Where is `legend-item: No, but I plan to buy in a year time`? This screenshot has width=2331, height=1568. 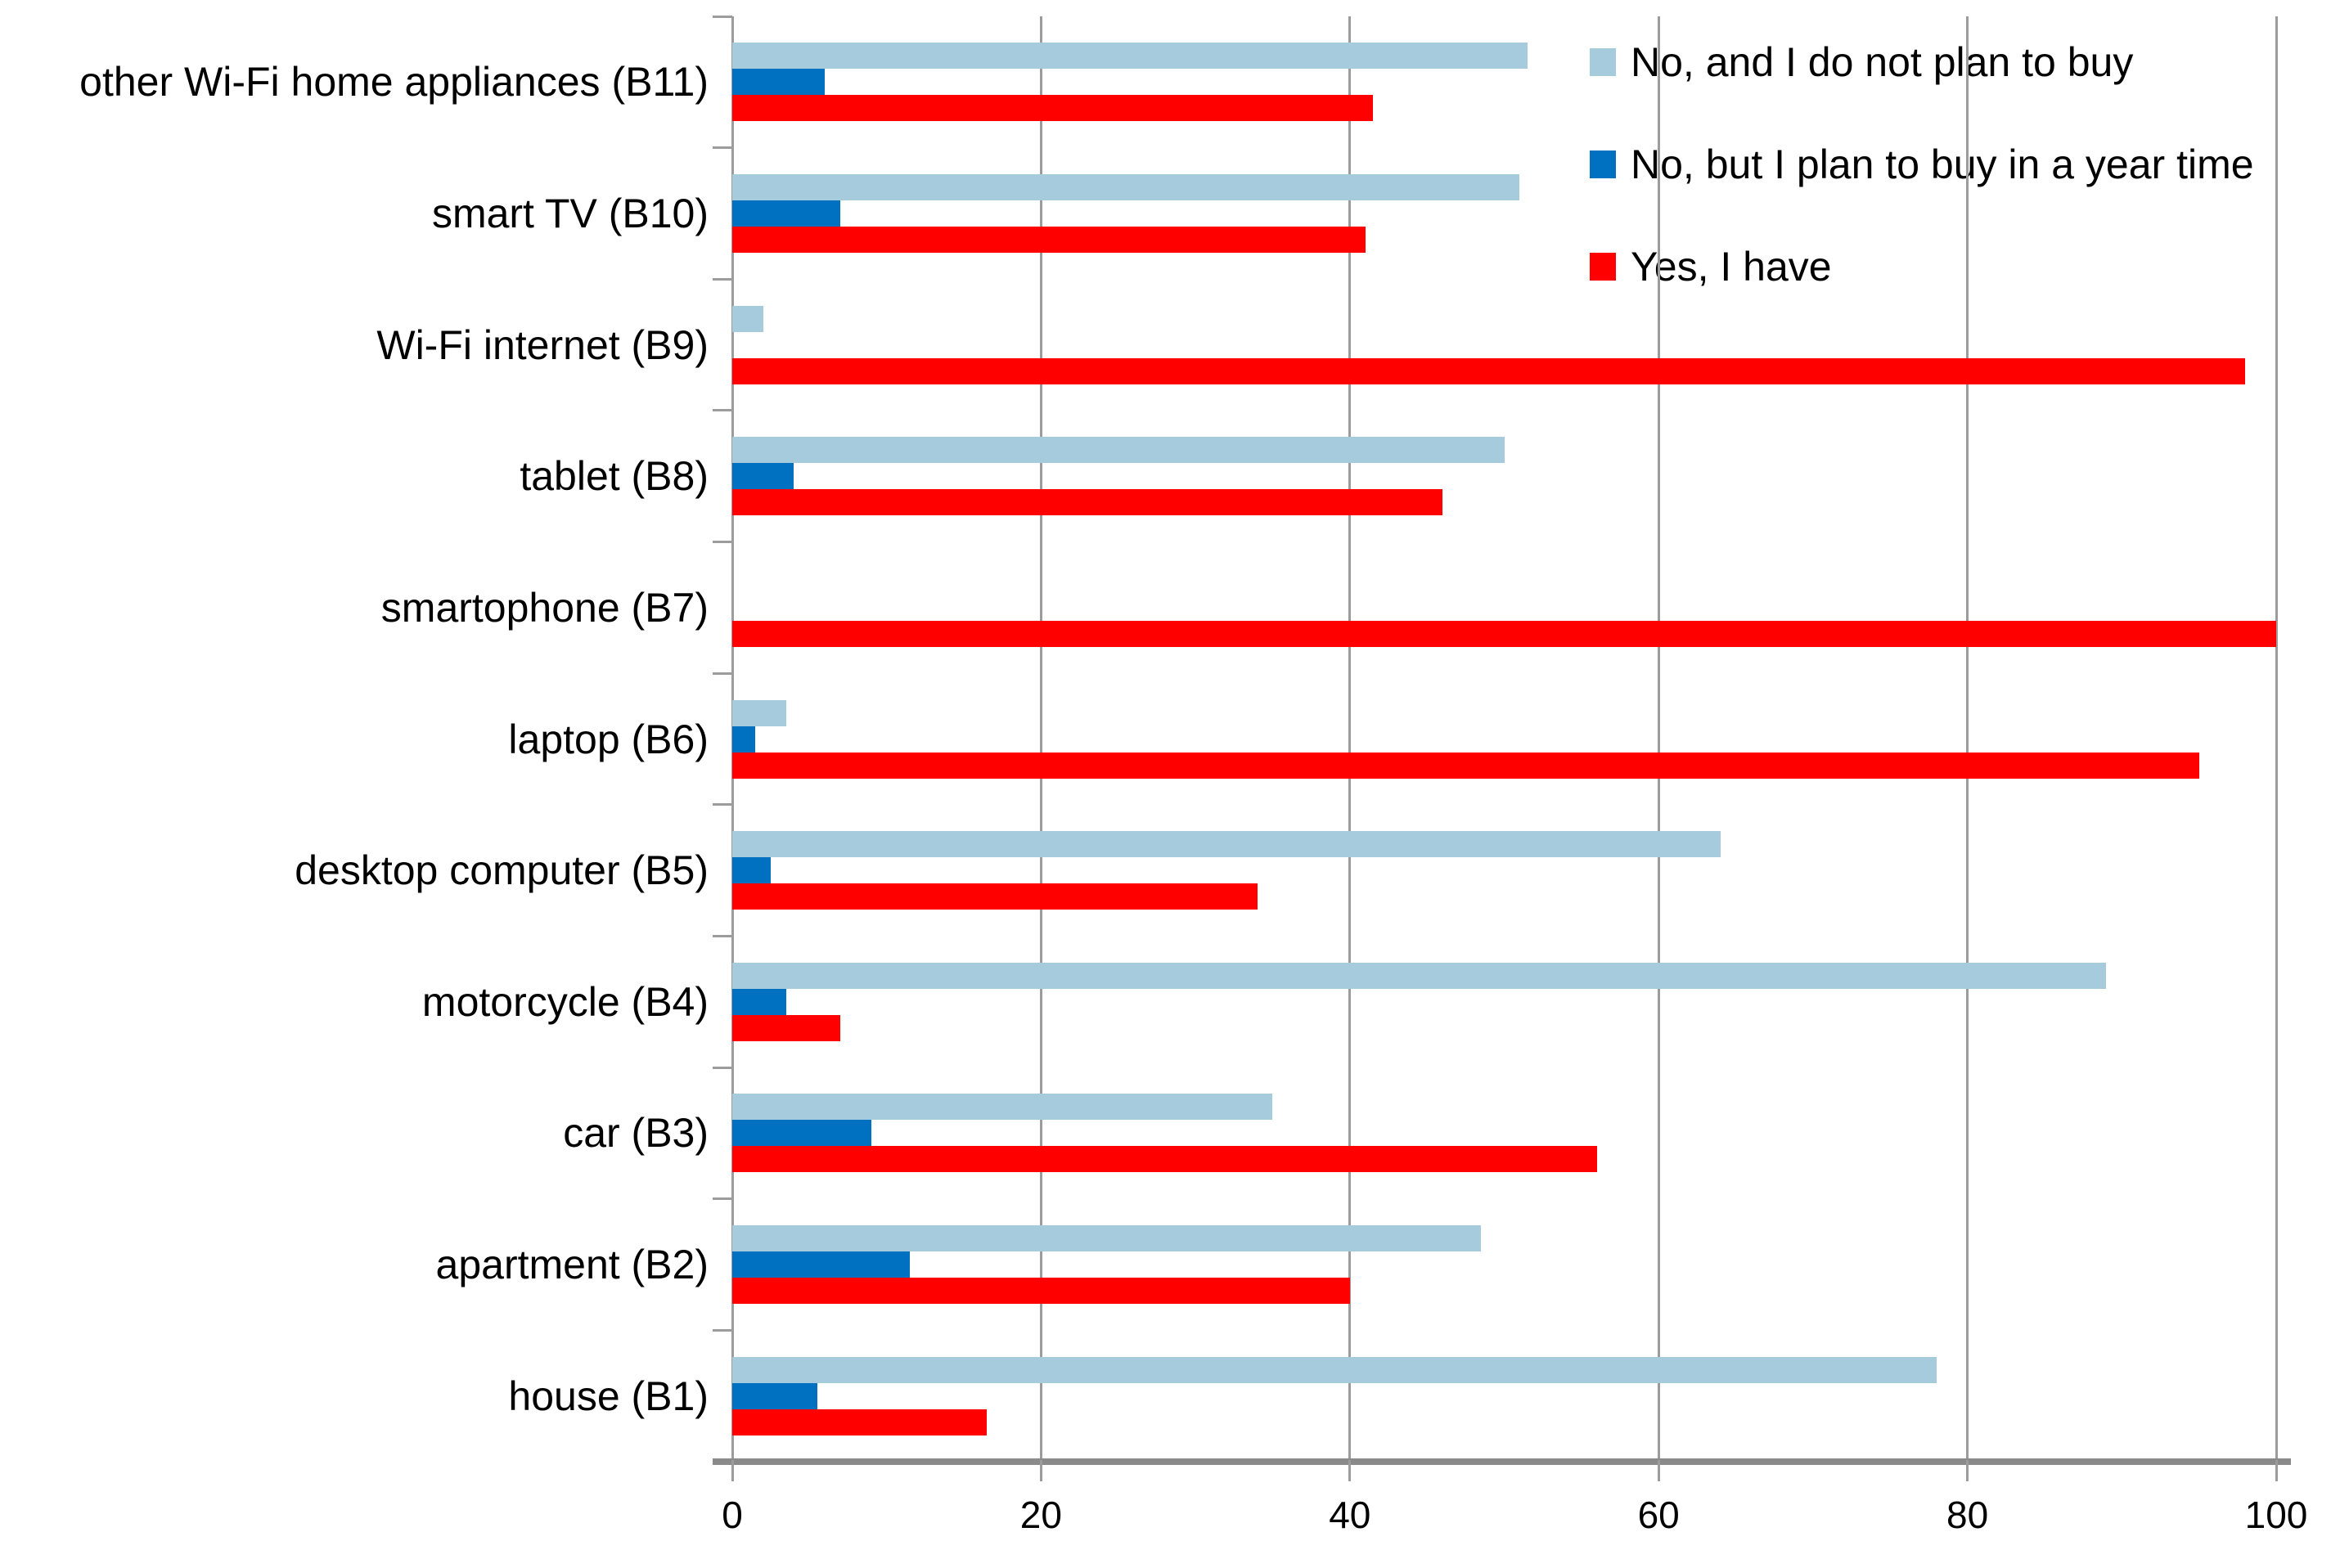
legend-item: No, but I plan to buy in a year time is located at coordinates (1922, 164).